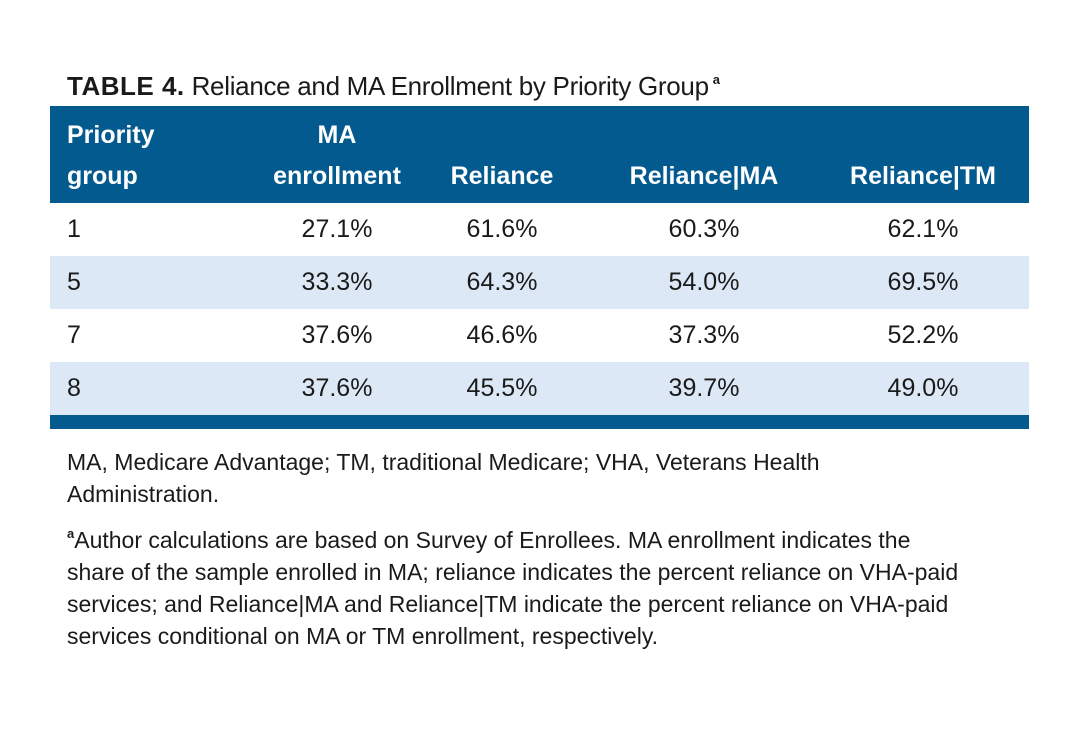  I want to click on table-row: 7 37.6% 46.6% 37.3% 52.2%, so click(539, 335).